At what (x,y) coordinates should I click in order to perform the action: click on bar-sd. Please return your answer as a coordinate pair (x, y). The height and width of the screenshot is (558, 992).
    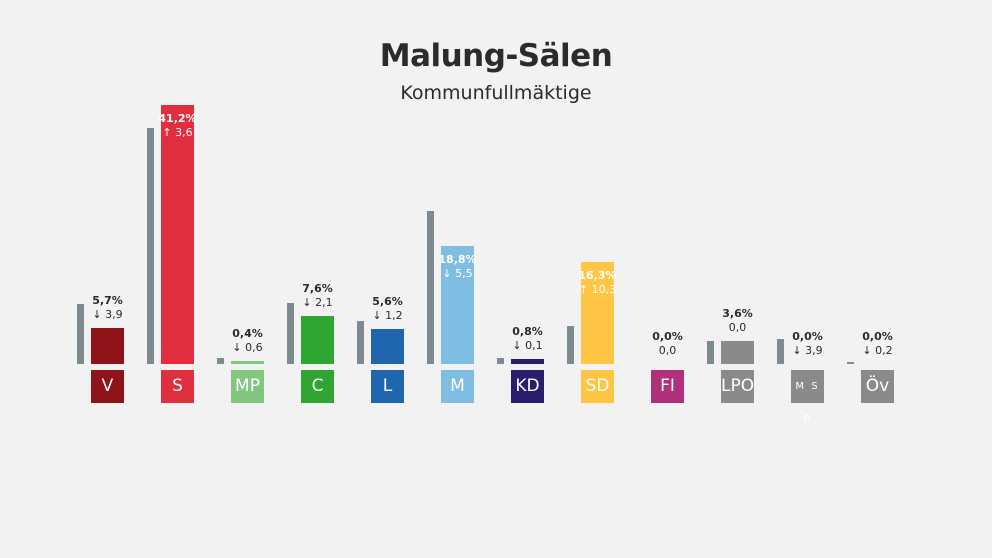
    Looking at the image, I should click on (597, 312).